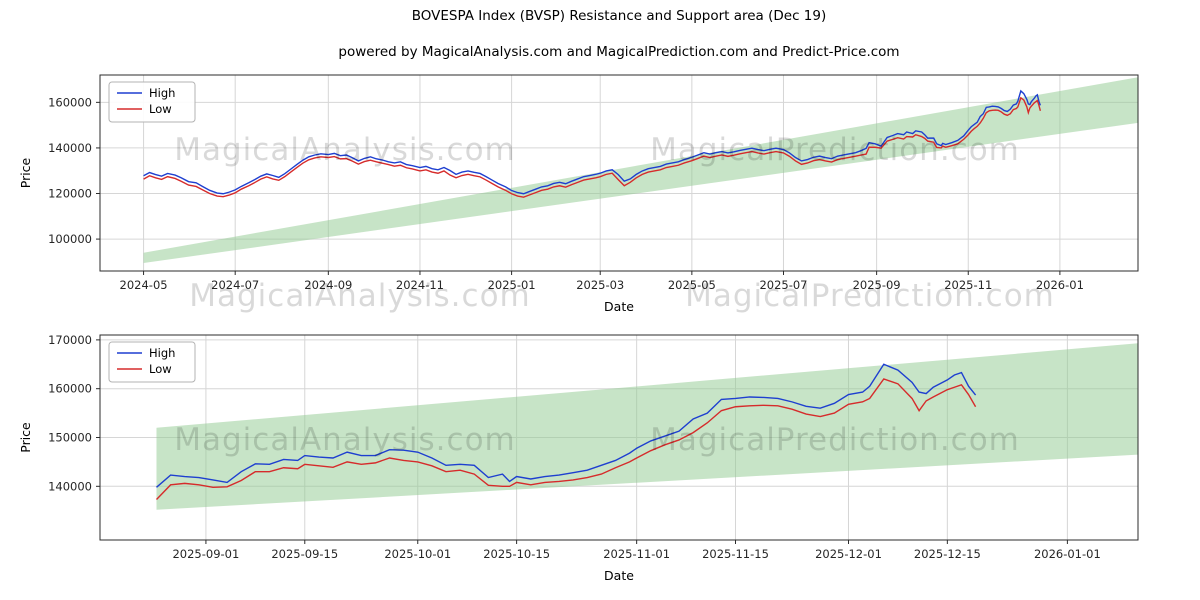 The width and height of the screenshot is (1200, 600). I want to click on y-tick-label: 150000, so click(70, 438).